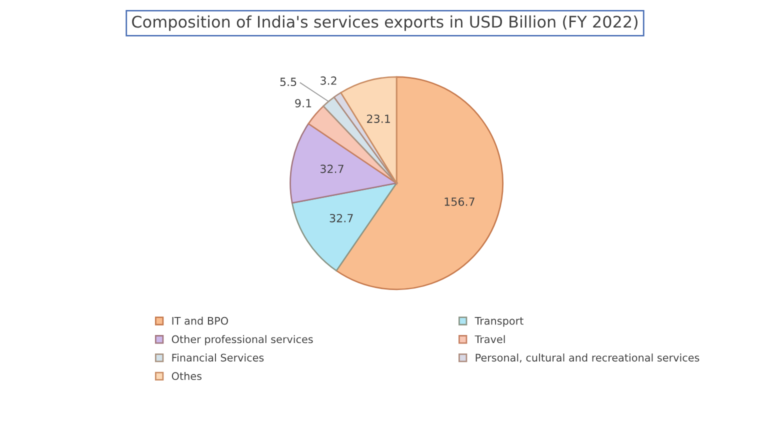 This screenshot has height=421, width=770. Describe the element at coordinates (499, 322) in the screenshot. I see `legend-label: Transport` at that location.